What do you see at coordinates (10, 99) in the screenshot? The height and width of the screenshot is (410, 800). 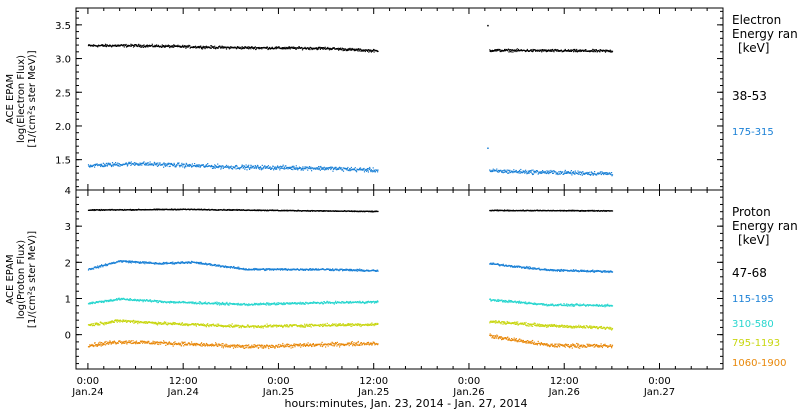 I see `y-axis-label-line: ACE EPAM` at bounding box center [10, 99].